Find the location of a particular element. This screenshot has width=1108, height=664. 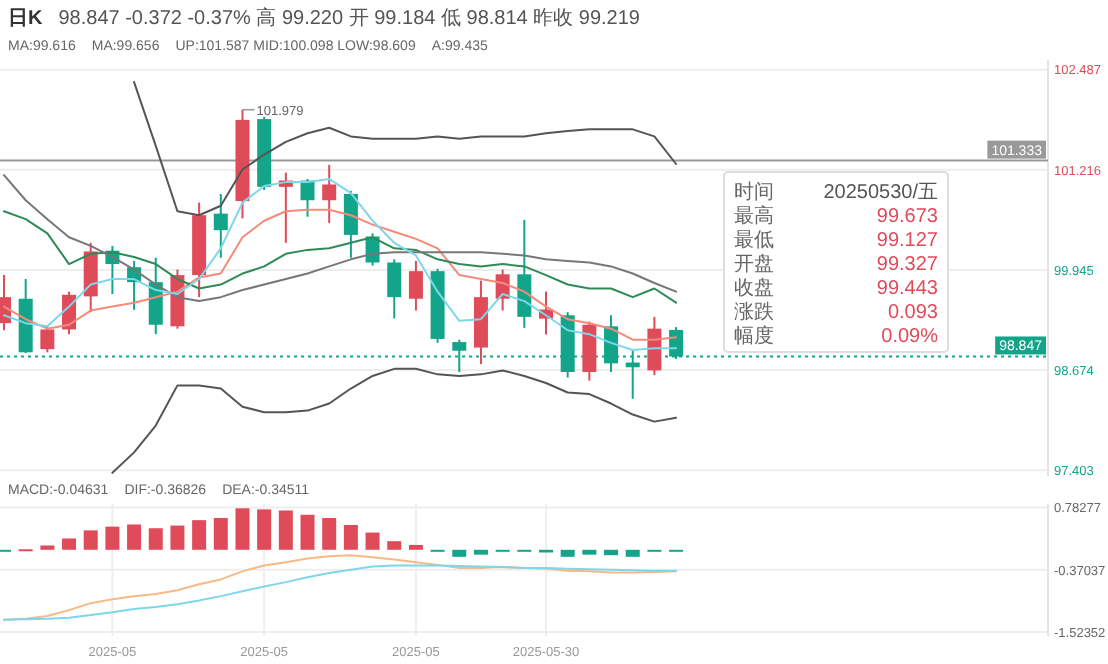

text: 99.127 is located at coordinates (907, 241).